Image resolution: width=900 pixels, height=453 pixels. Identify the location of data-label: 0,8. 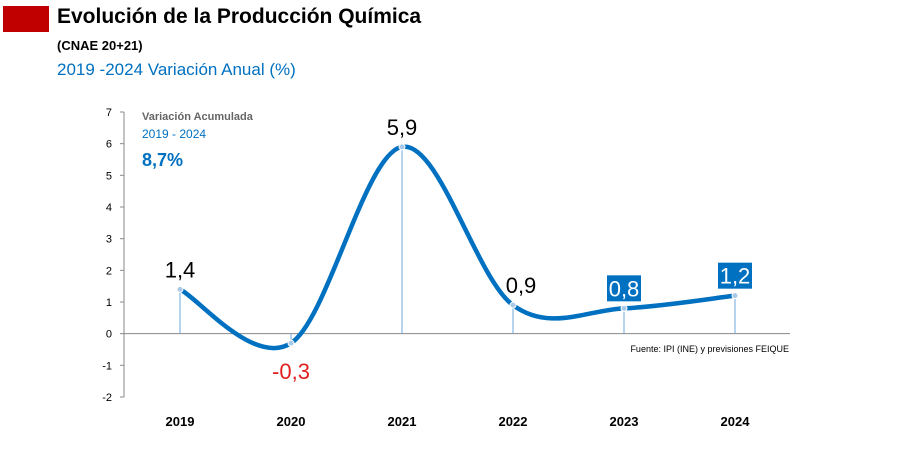
(624, 288).